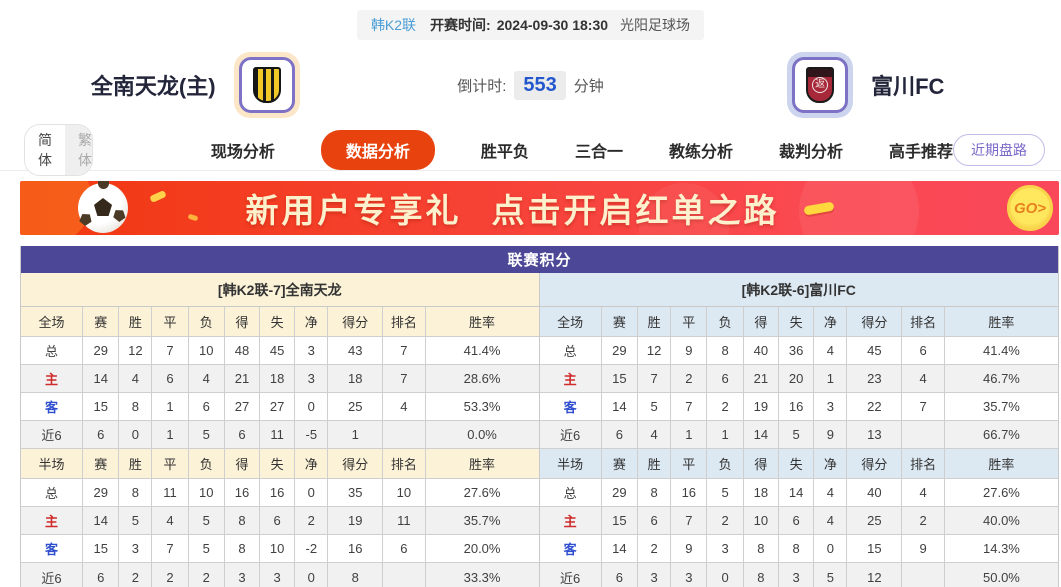  What do you see at coordinates (820, 85) in the screenshot?
I see `away-shield-glyph: 返` at bounding box center [820, 85].